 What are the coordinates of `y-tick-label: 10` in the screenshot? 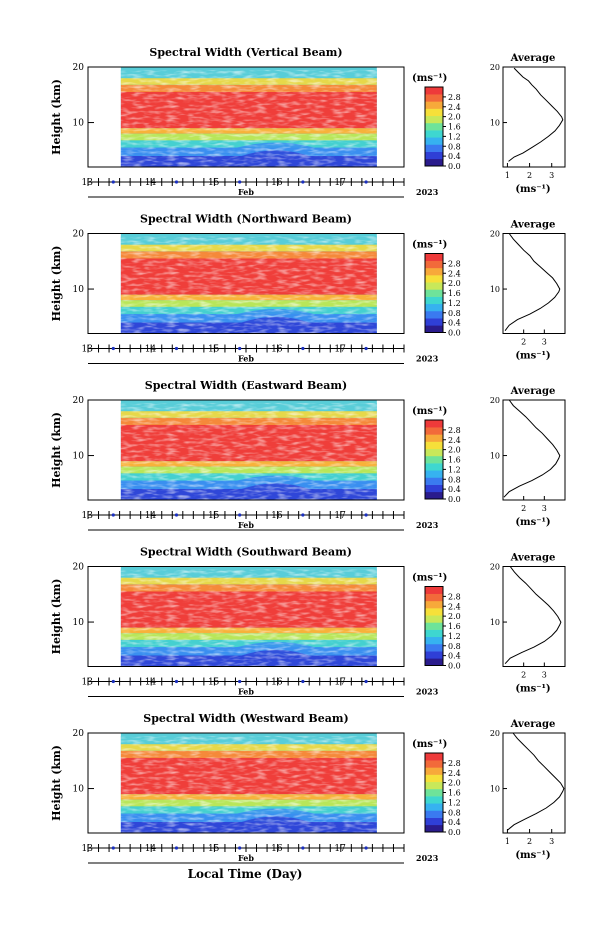 It's located at (79, 457).